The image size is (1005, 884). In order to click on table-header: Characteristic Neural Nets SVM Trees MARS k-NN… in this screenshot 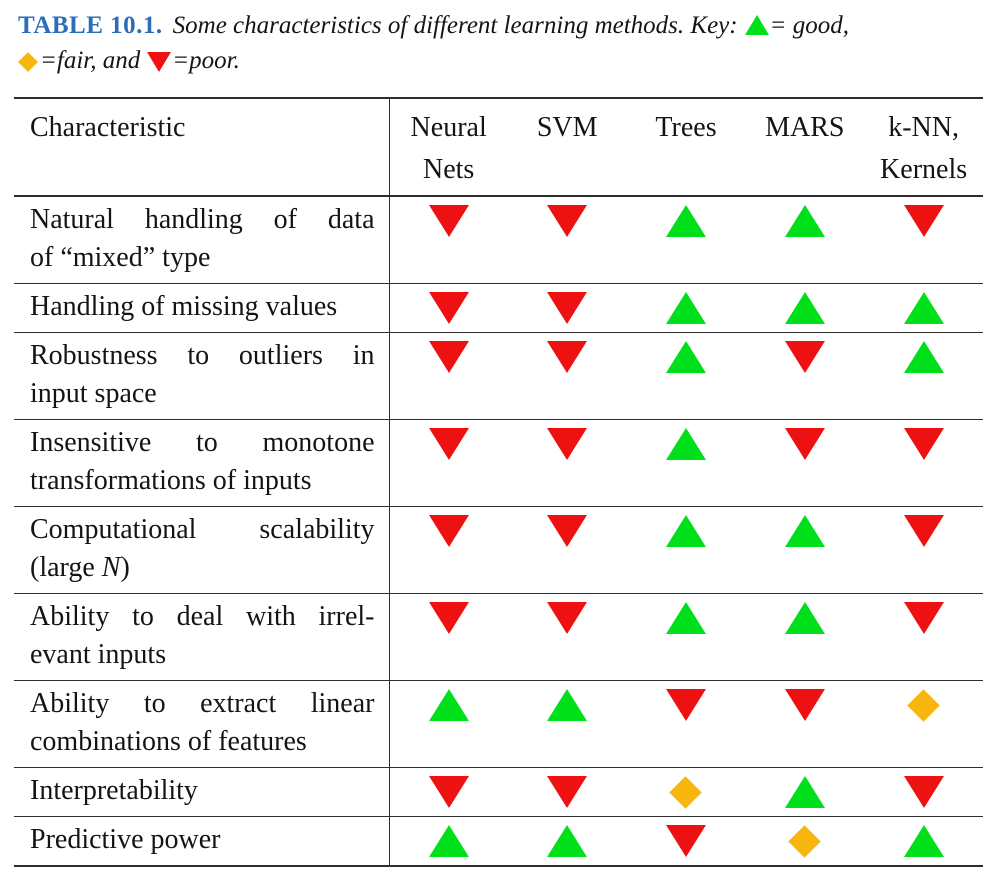, I will do `click(498, 147)`.